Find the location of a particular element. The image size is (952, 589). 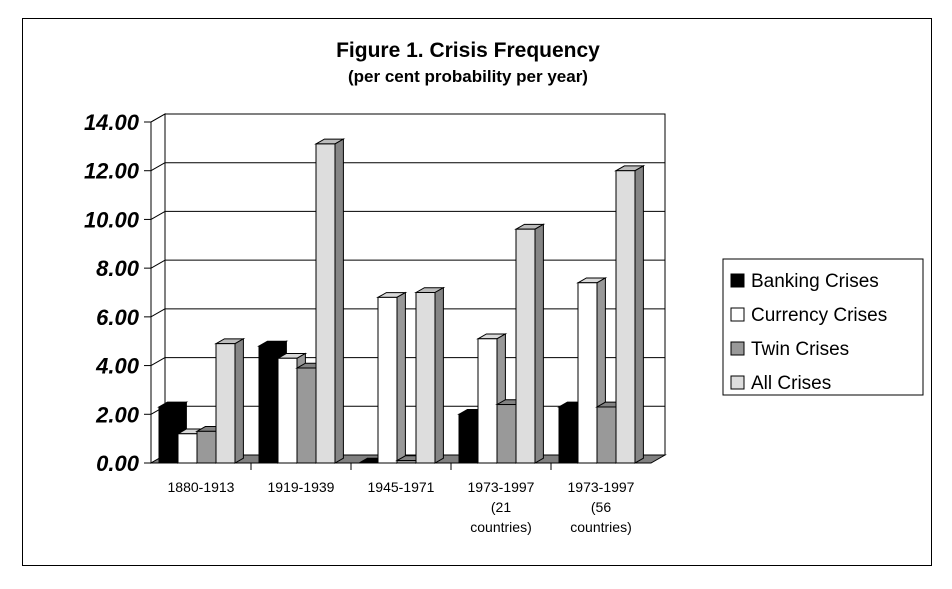

y-tick-label: 2.00 is located at coordinates (117, 414).